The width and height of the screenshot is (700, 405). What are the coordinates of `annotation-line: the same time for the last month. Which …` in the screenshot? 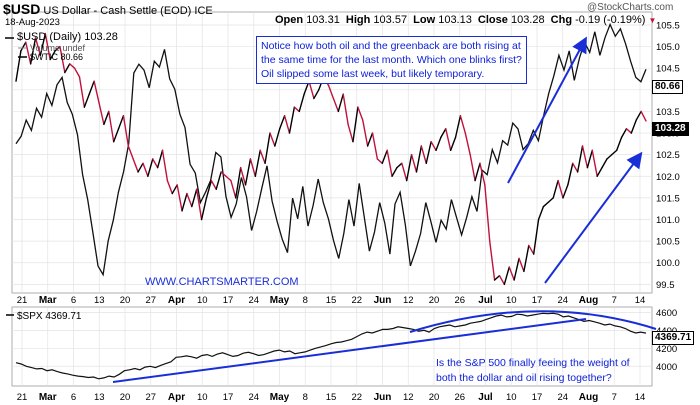 It's located at (391, 60).